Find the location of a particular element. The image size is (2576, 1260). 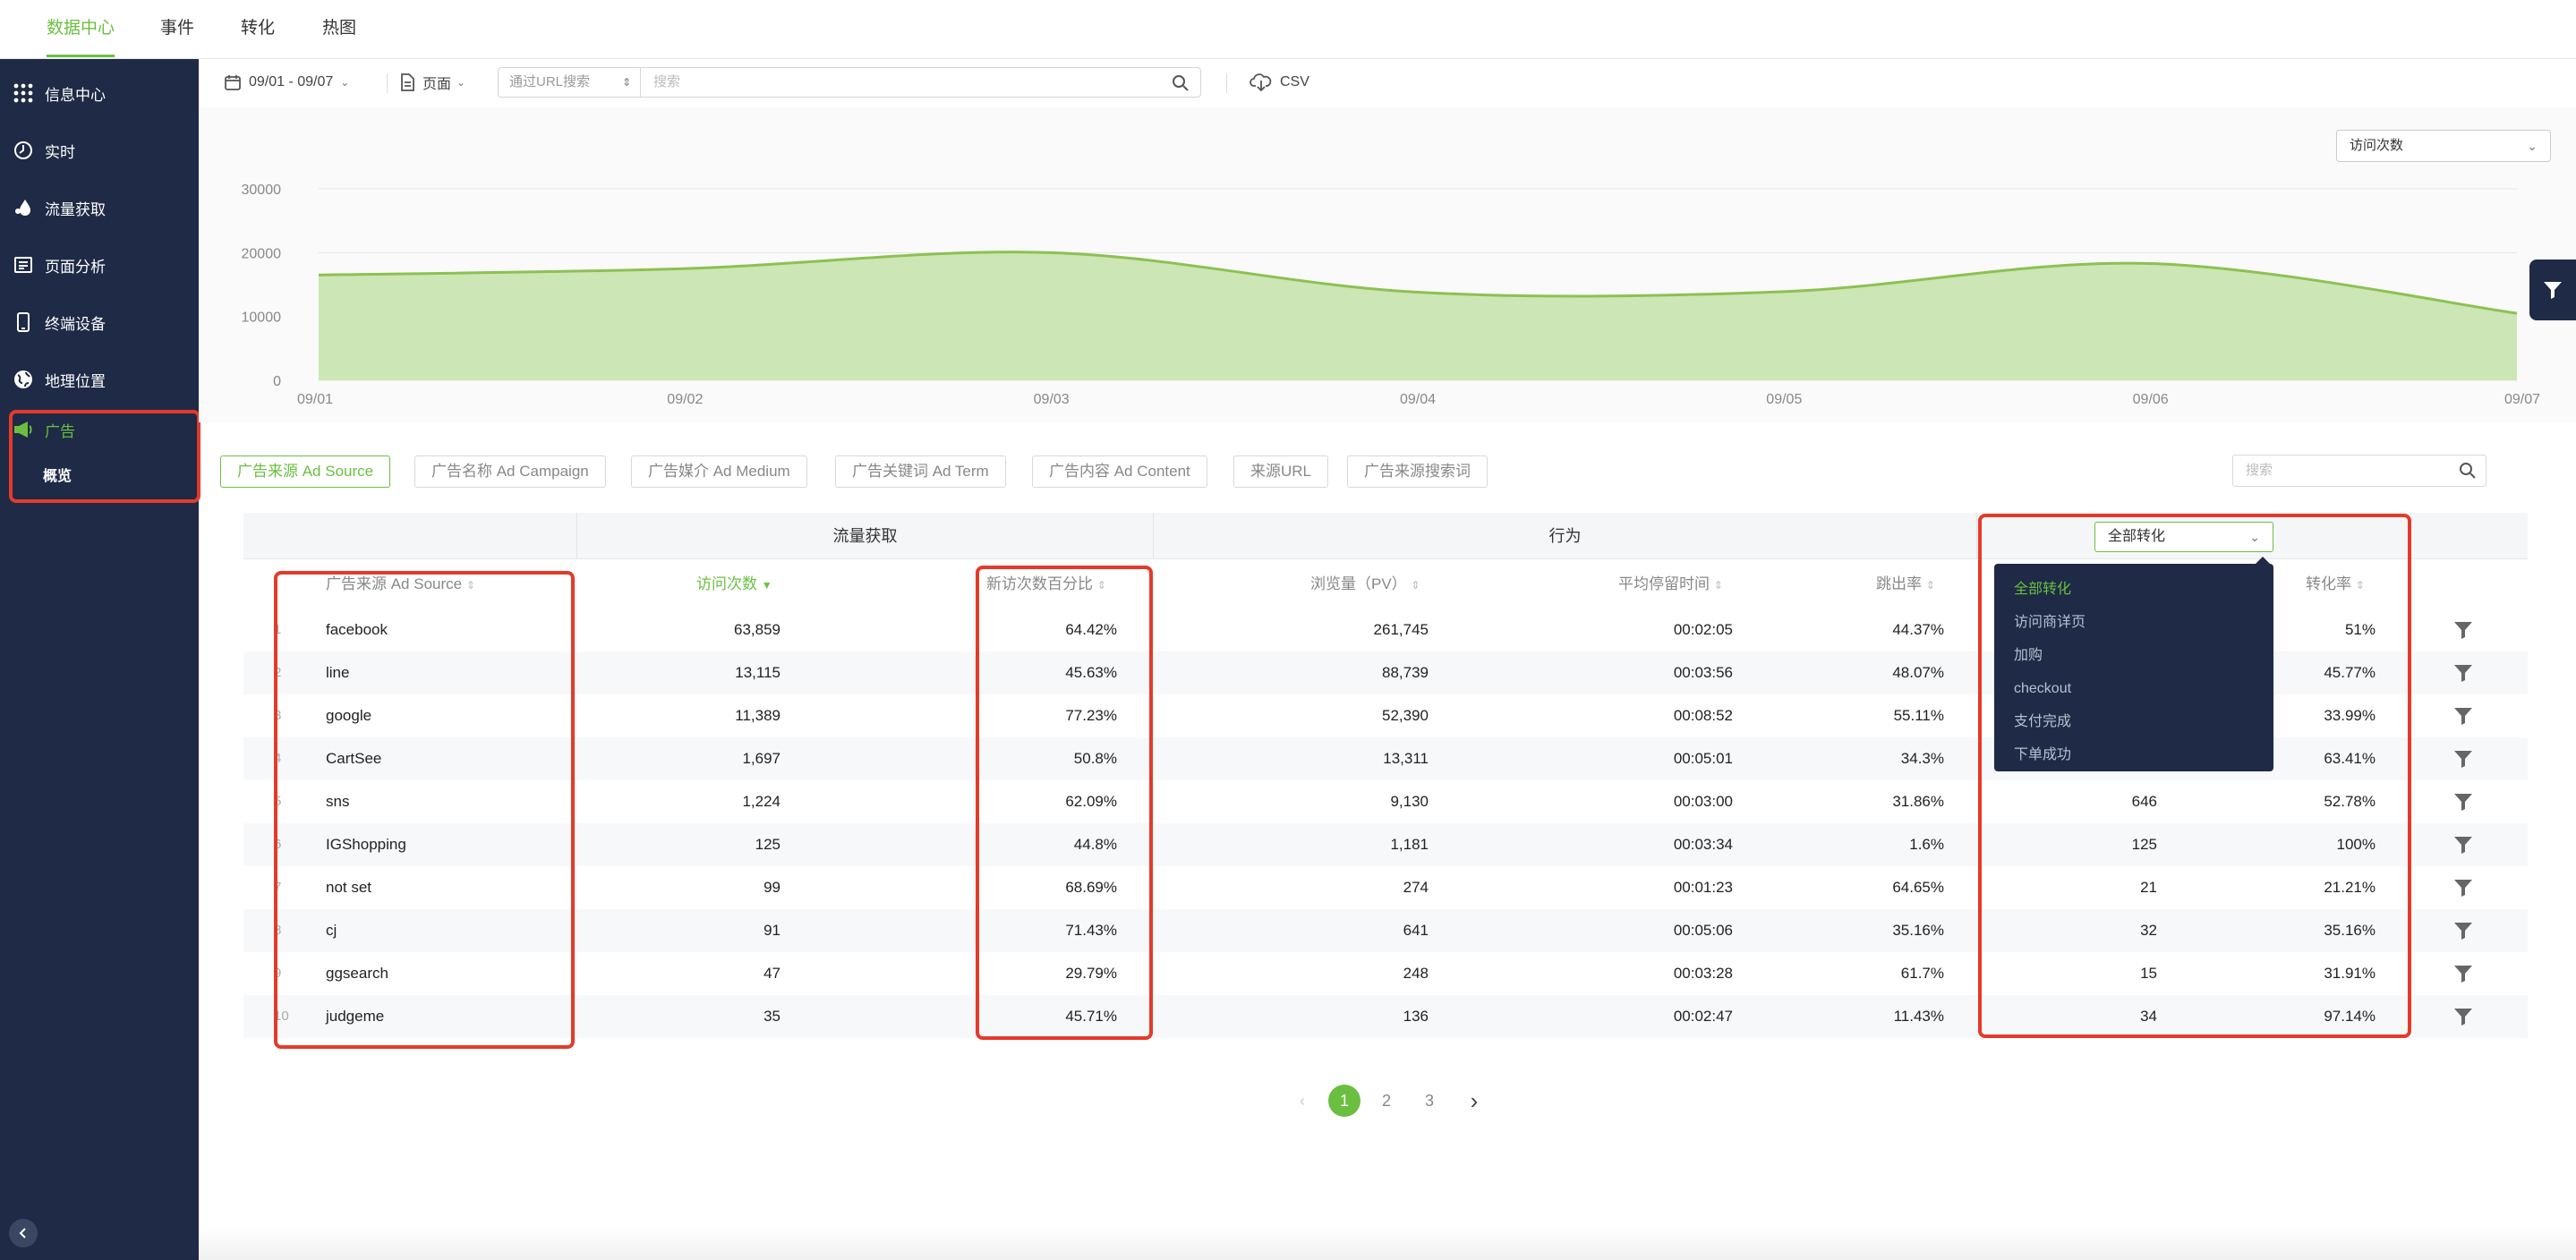

conversion-select: 全部转化 ⌄ is located at coordinates (2183, 537).